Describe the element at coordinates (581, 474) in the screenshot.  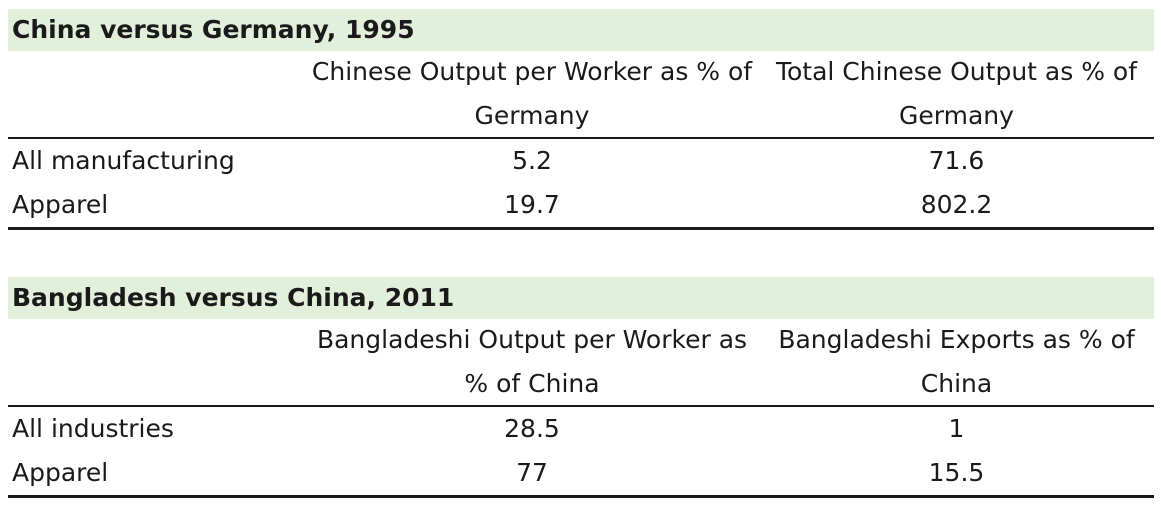
I see `table-row: Apparel 77 15.5` at that location.